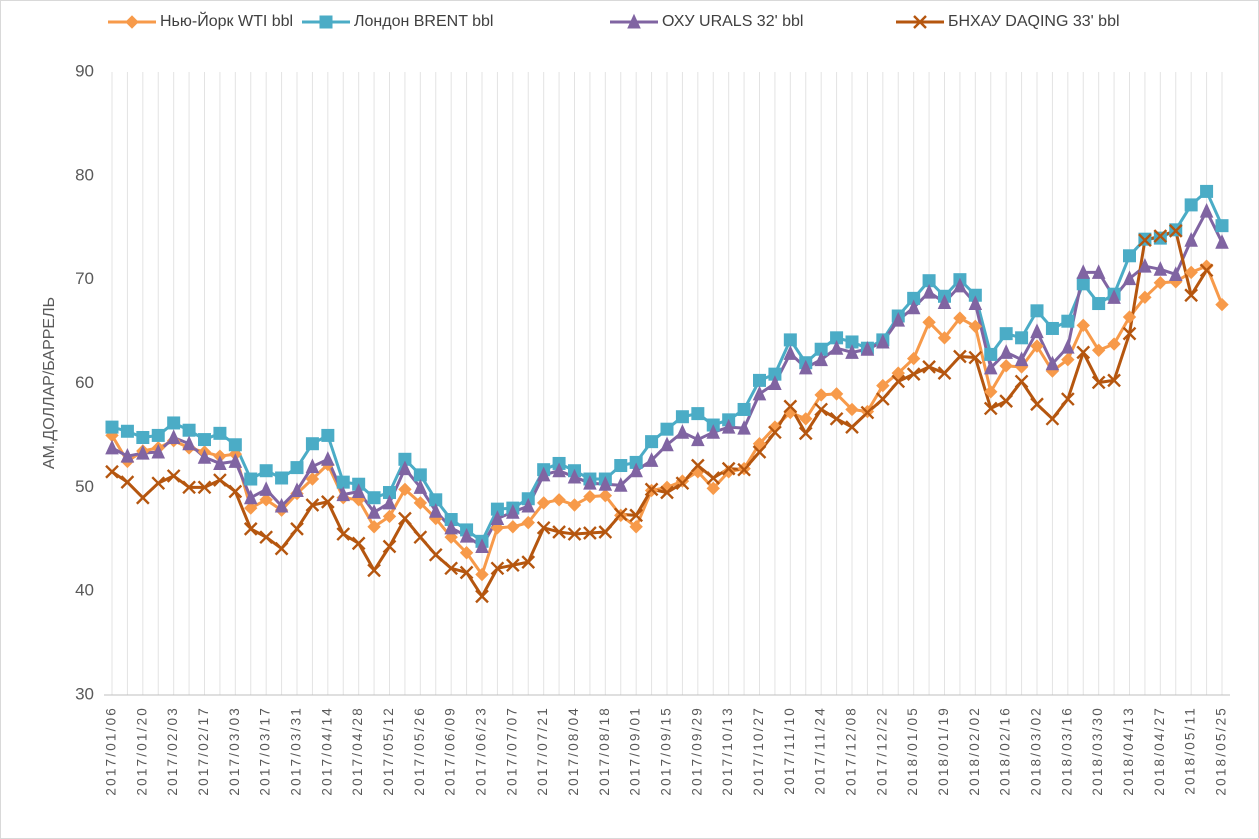  I want to click on legend-label: Нью-Йорк WTI bbl, so click(226, 20).